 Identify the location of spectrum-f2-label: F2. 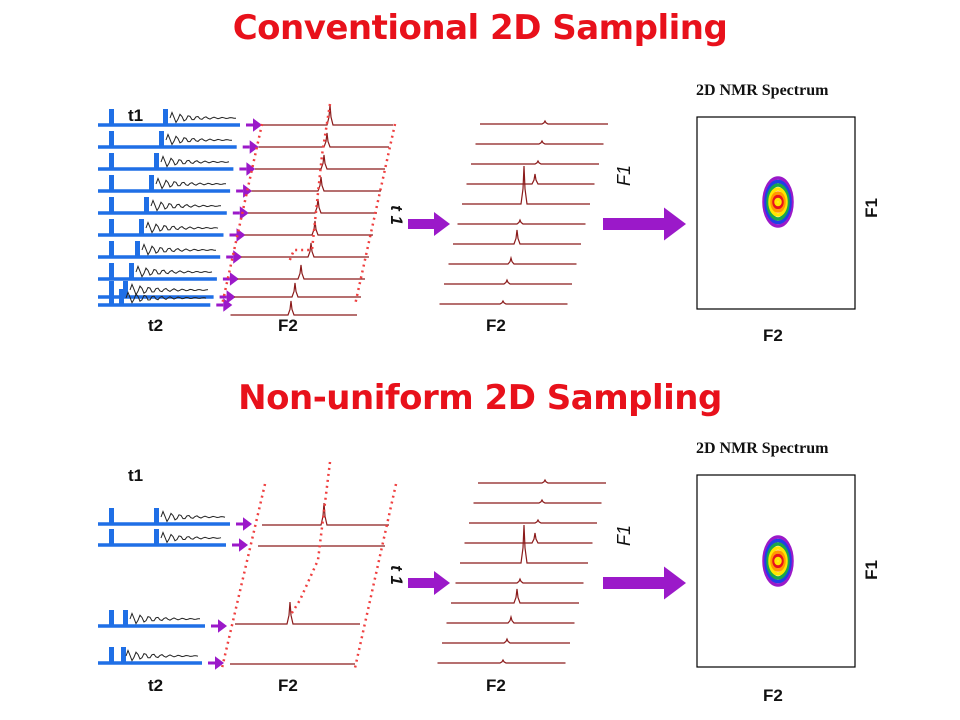
(773, 695).